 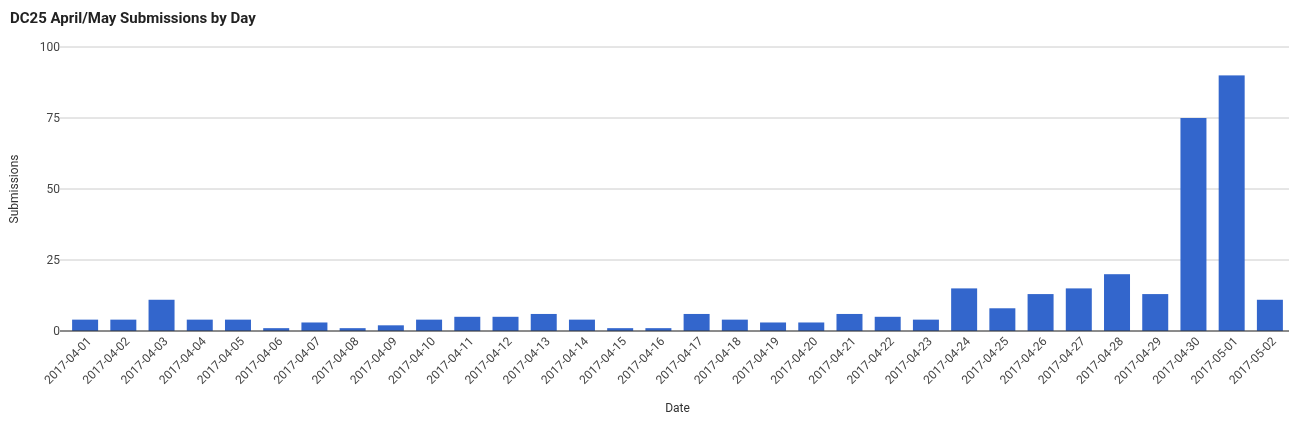 I want to click on y-tick-label: 0, so click(x=57, y=331).